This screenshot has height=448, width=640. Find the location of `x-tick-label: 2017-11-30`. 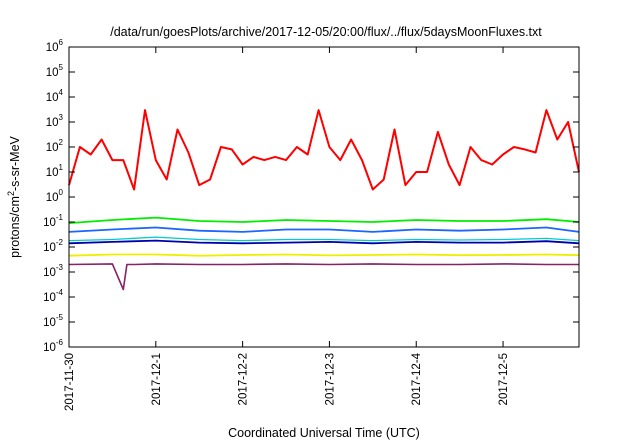

x-tick-label: 2017-11-30 is located at coordinates (70, 382).